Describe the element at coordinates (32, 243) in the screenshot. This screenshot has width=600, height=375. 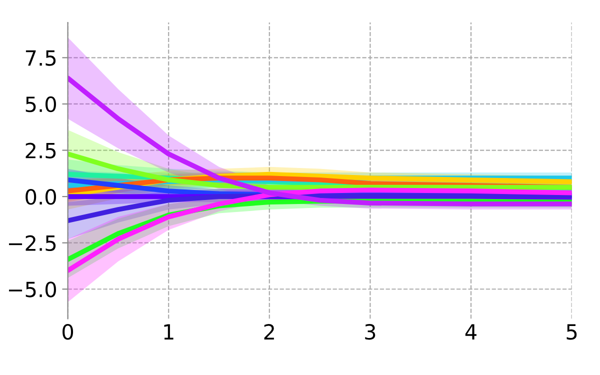
I see `y-tick-label: −2.5` at that location.